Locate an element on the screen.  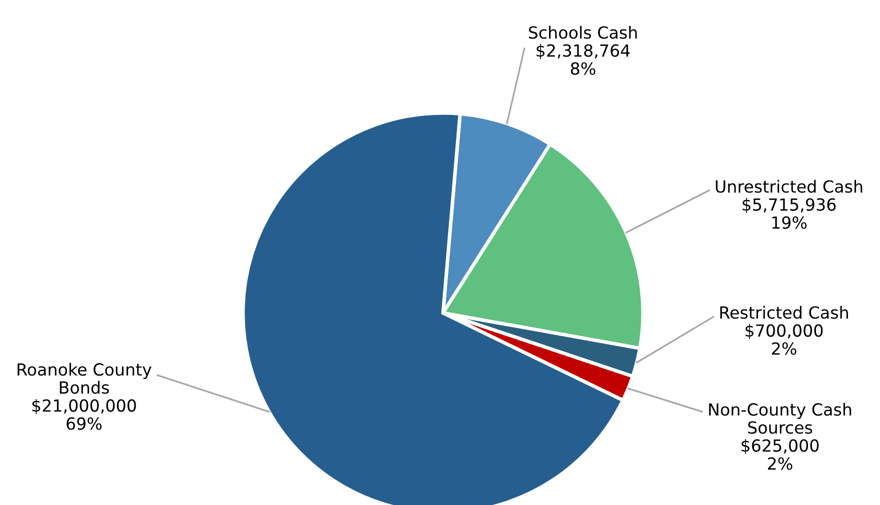
data-label: $5,715,936 19% is located at coordinates (789, 213).